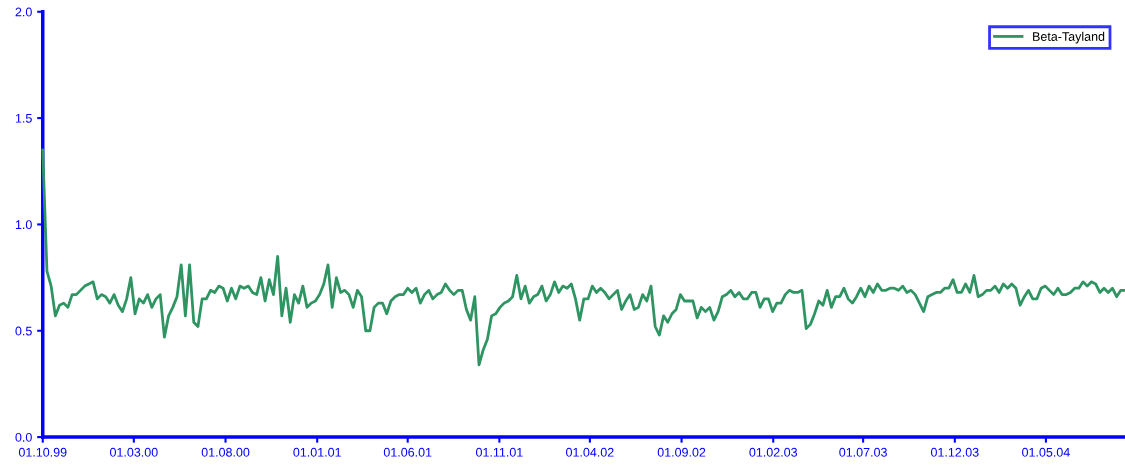 The image size is (1125, 470). What do you see at coordinates (42, 452) in the screenshot?
I see `x-tick-label: 01.10.99` at bounding box center [42, 452].